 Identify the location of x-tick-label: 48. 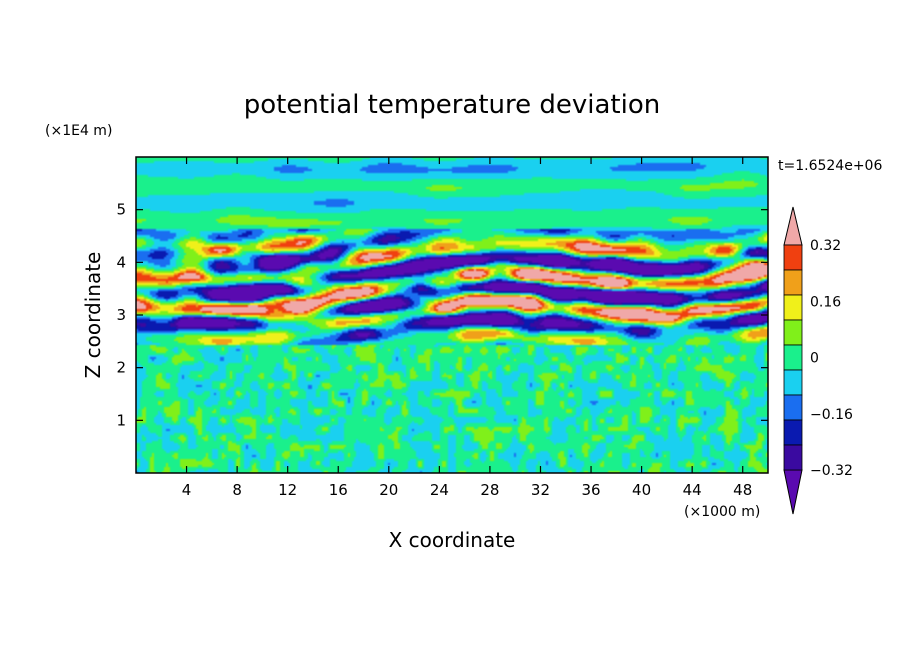
(742, 490).